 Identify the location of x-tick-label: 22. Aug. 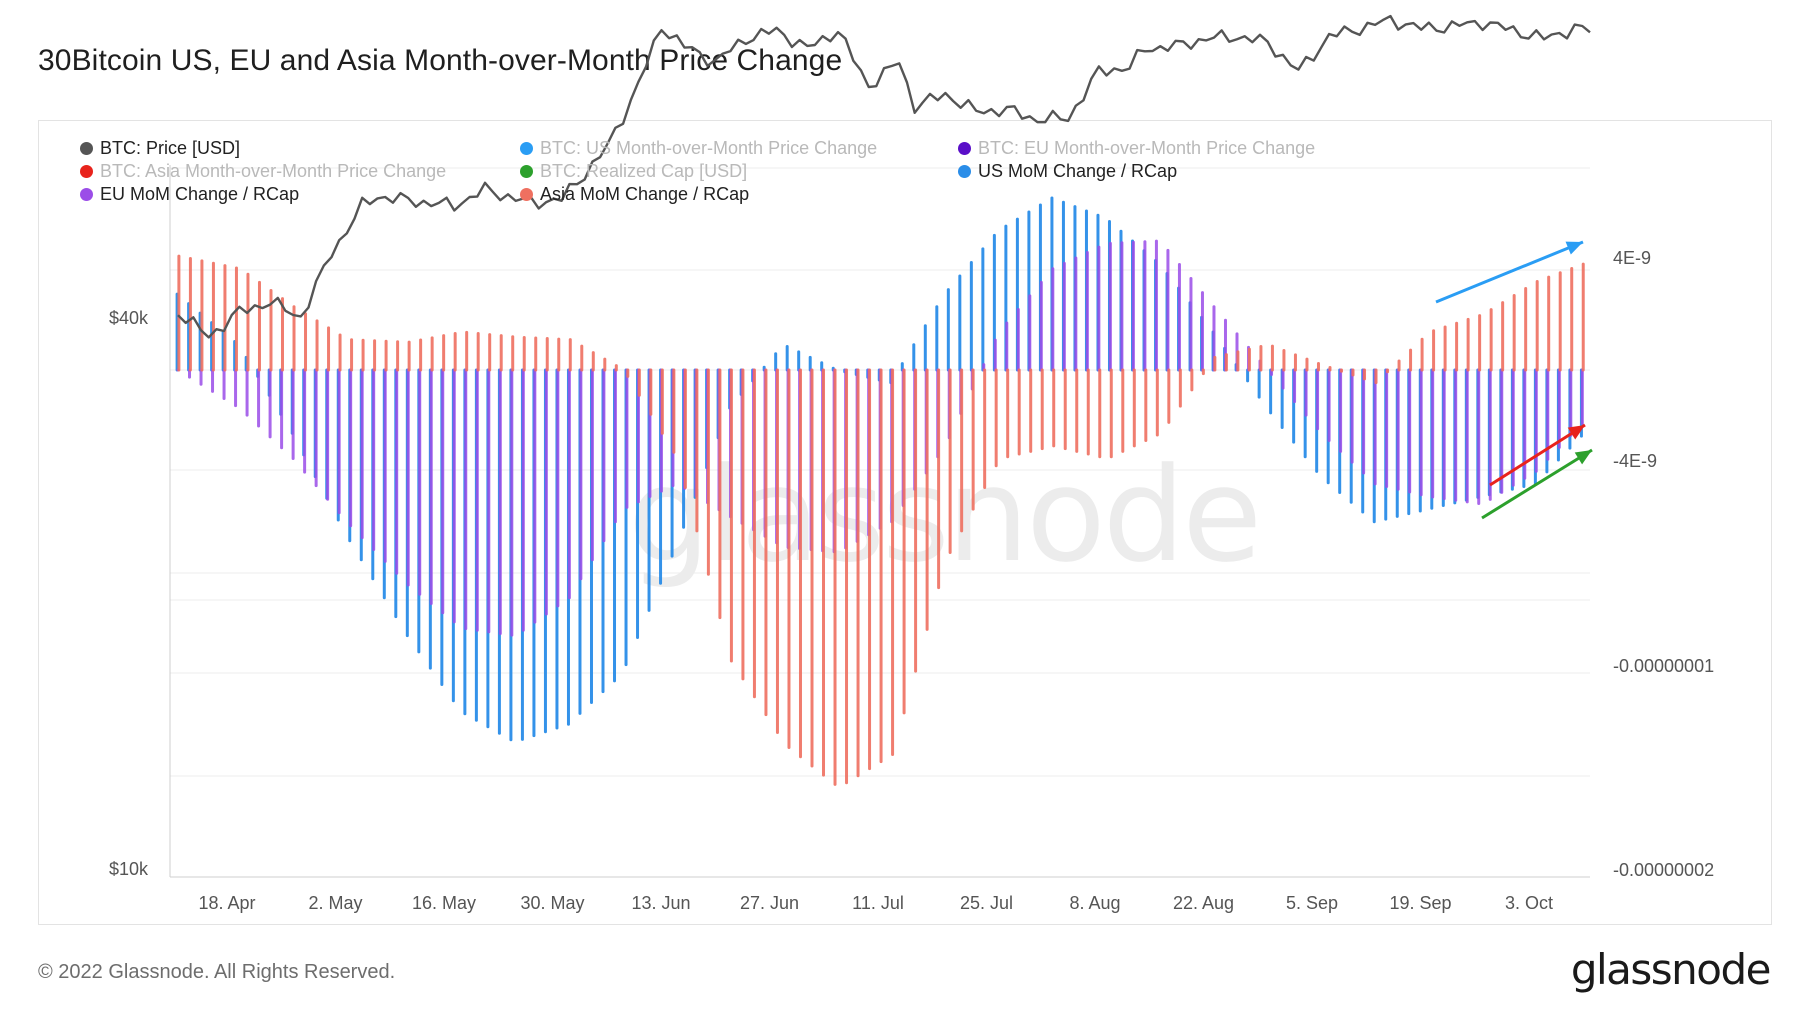
(1203, 903).